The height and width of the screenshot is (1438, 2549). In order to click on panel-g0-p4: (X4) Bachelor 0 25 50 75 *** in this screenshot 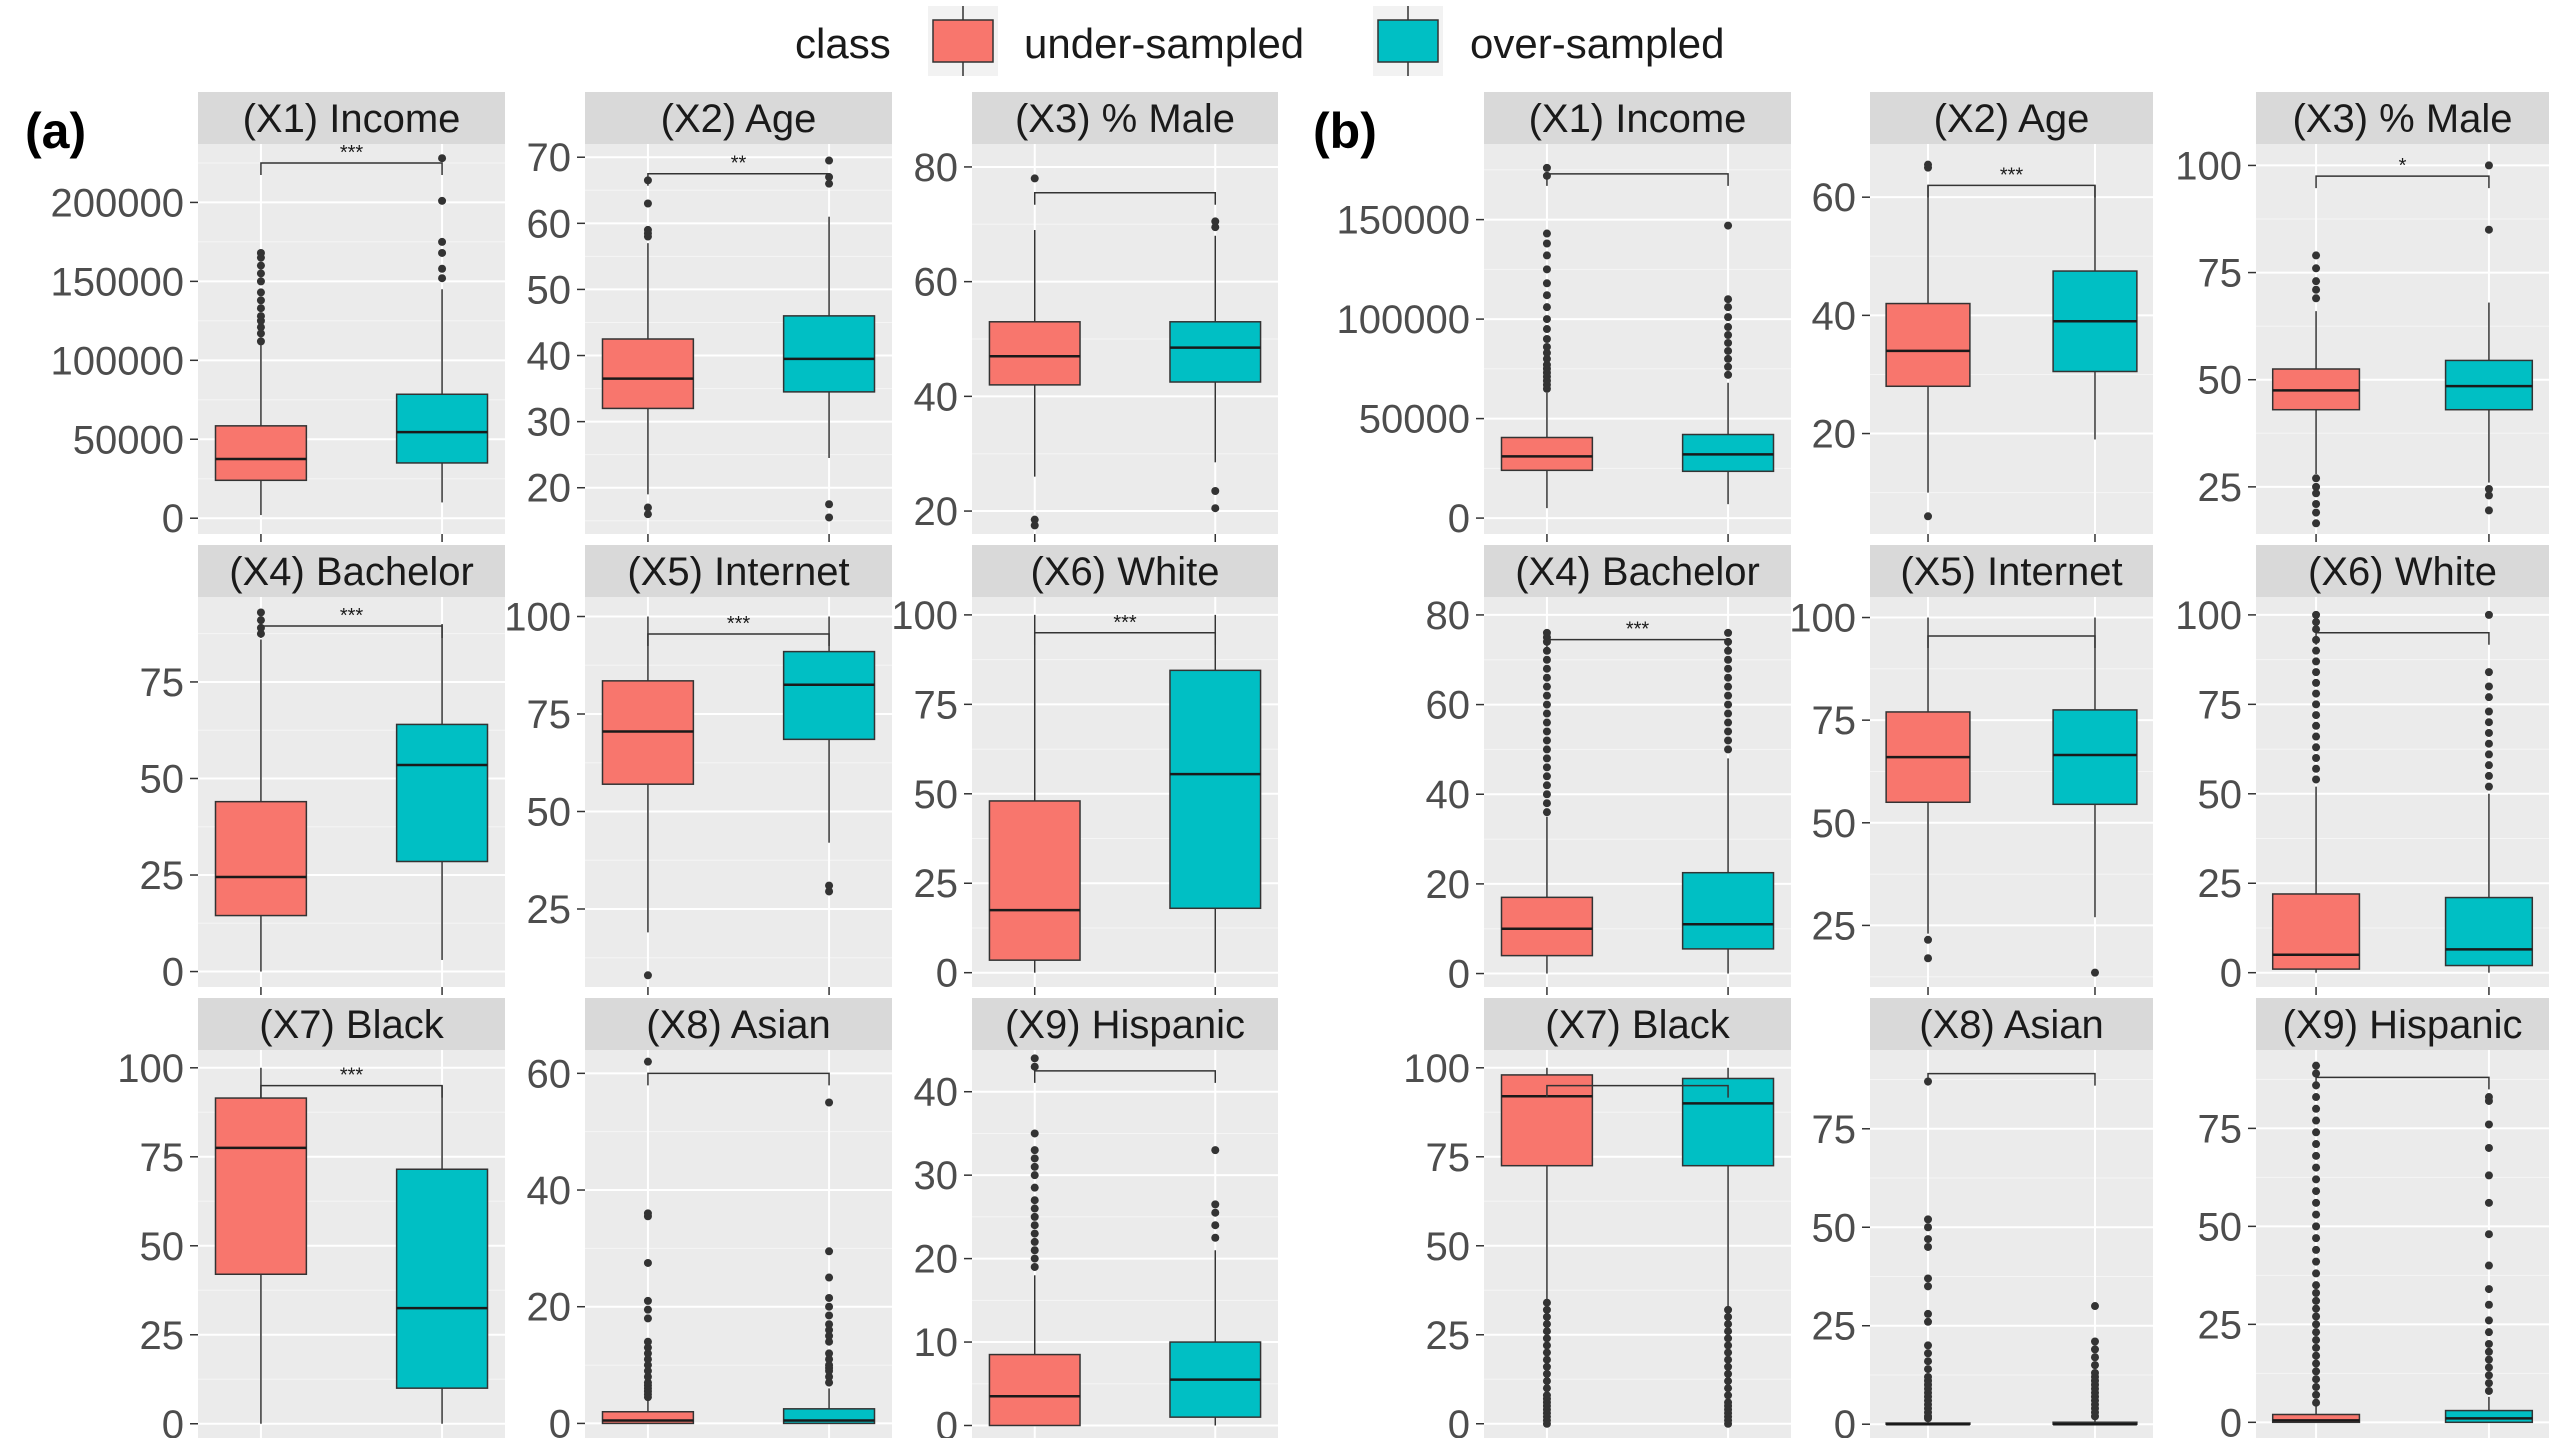, I will do `click(322, 770)`.